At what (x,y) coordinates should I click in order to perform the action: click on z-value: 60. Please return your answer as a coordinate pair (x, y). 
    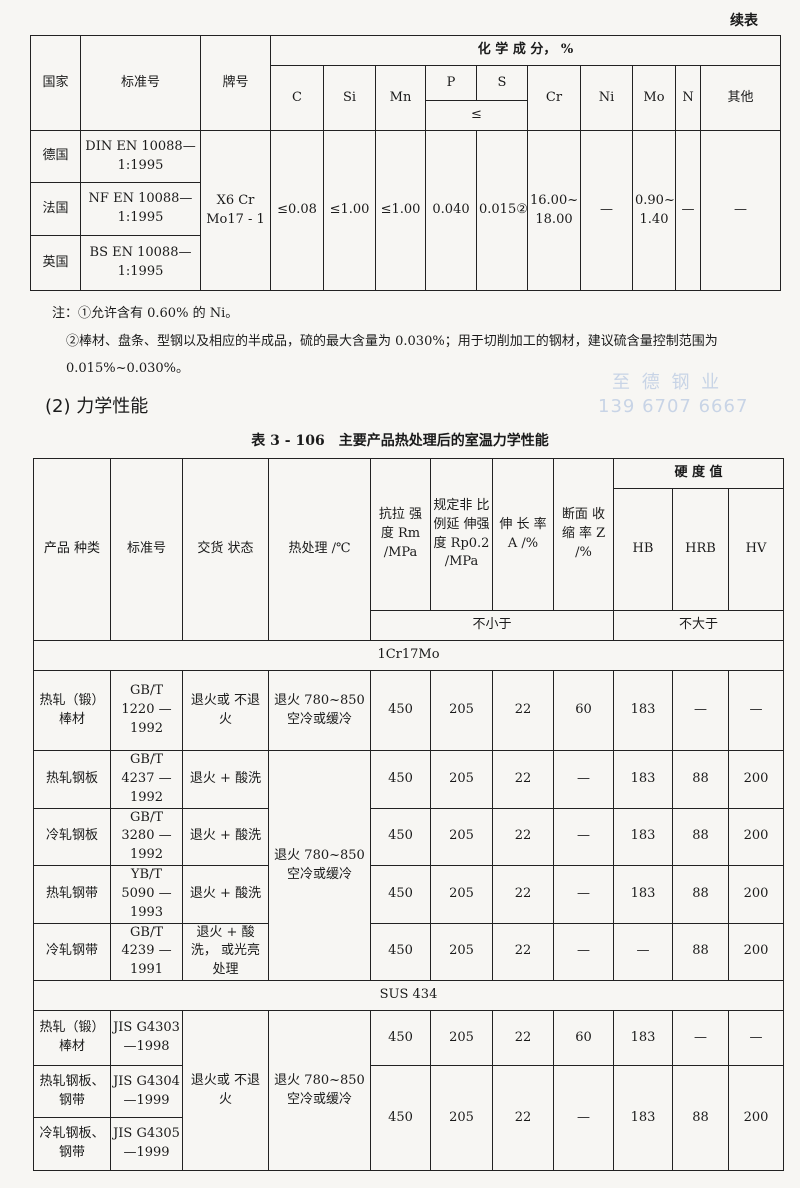
    Looking at the image, I should click on (583, 1038).